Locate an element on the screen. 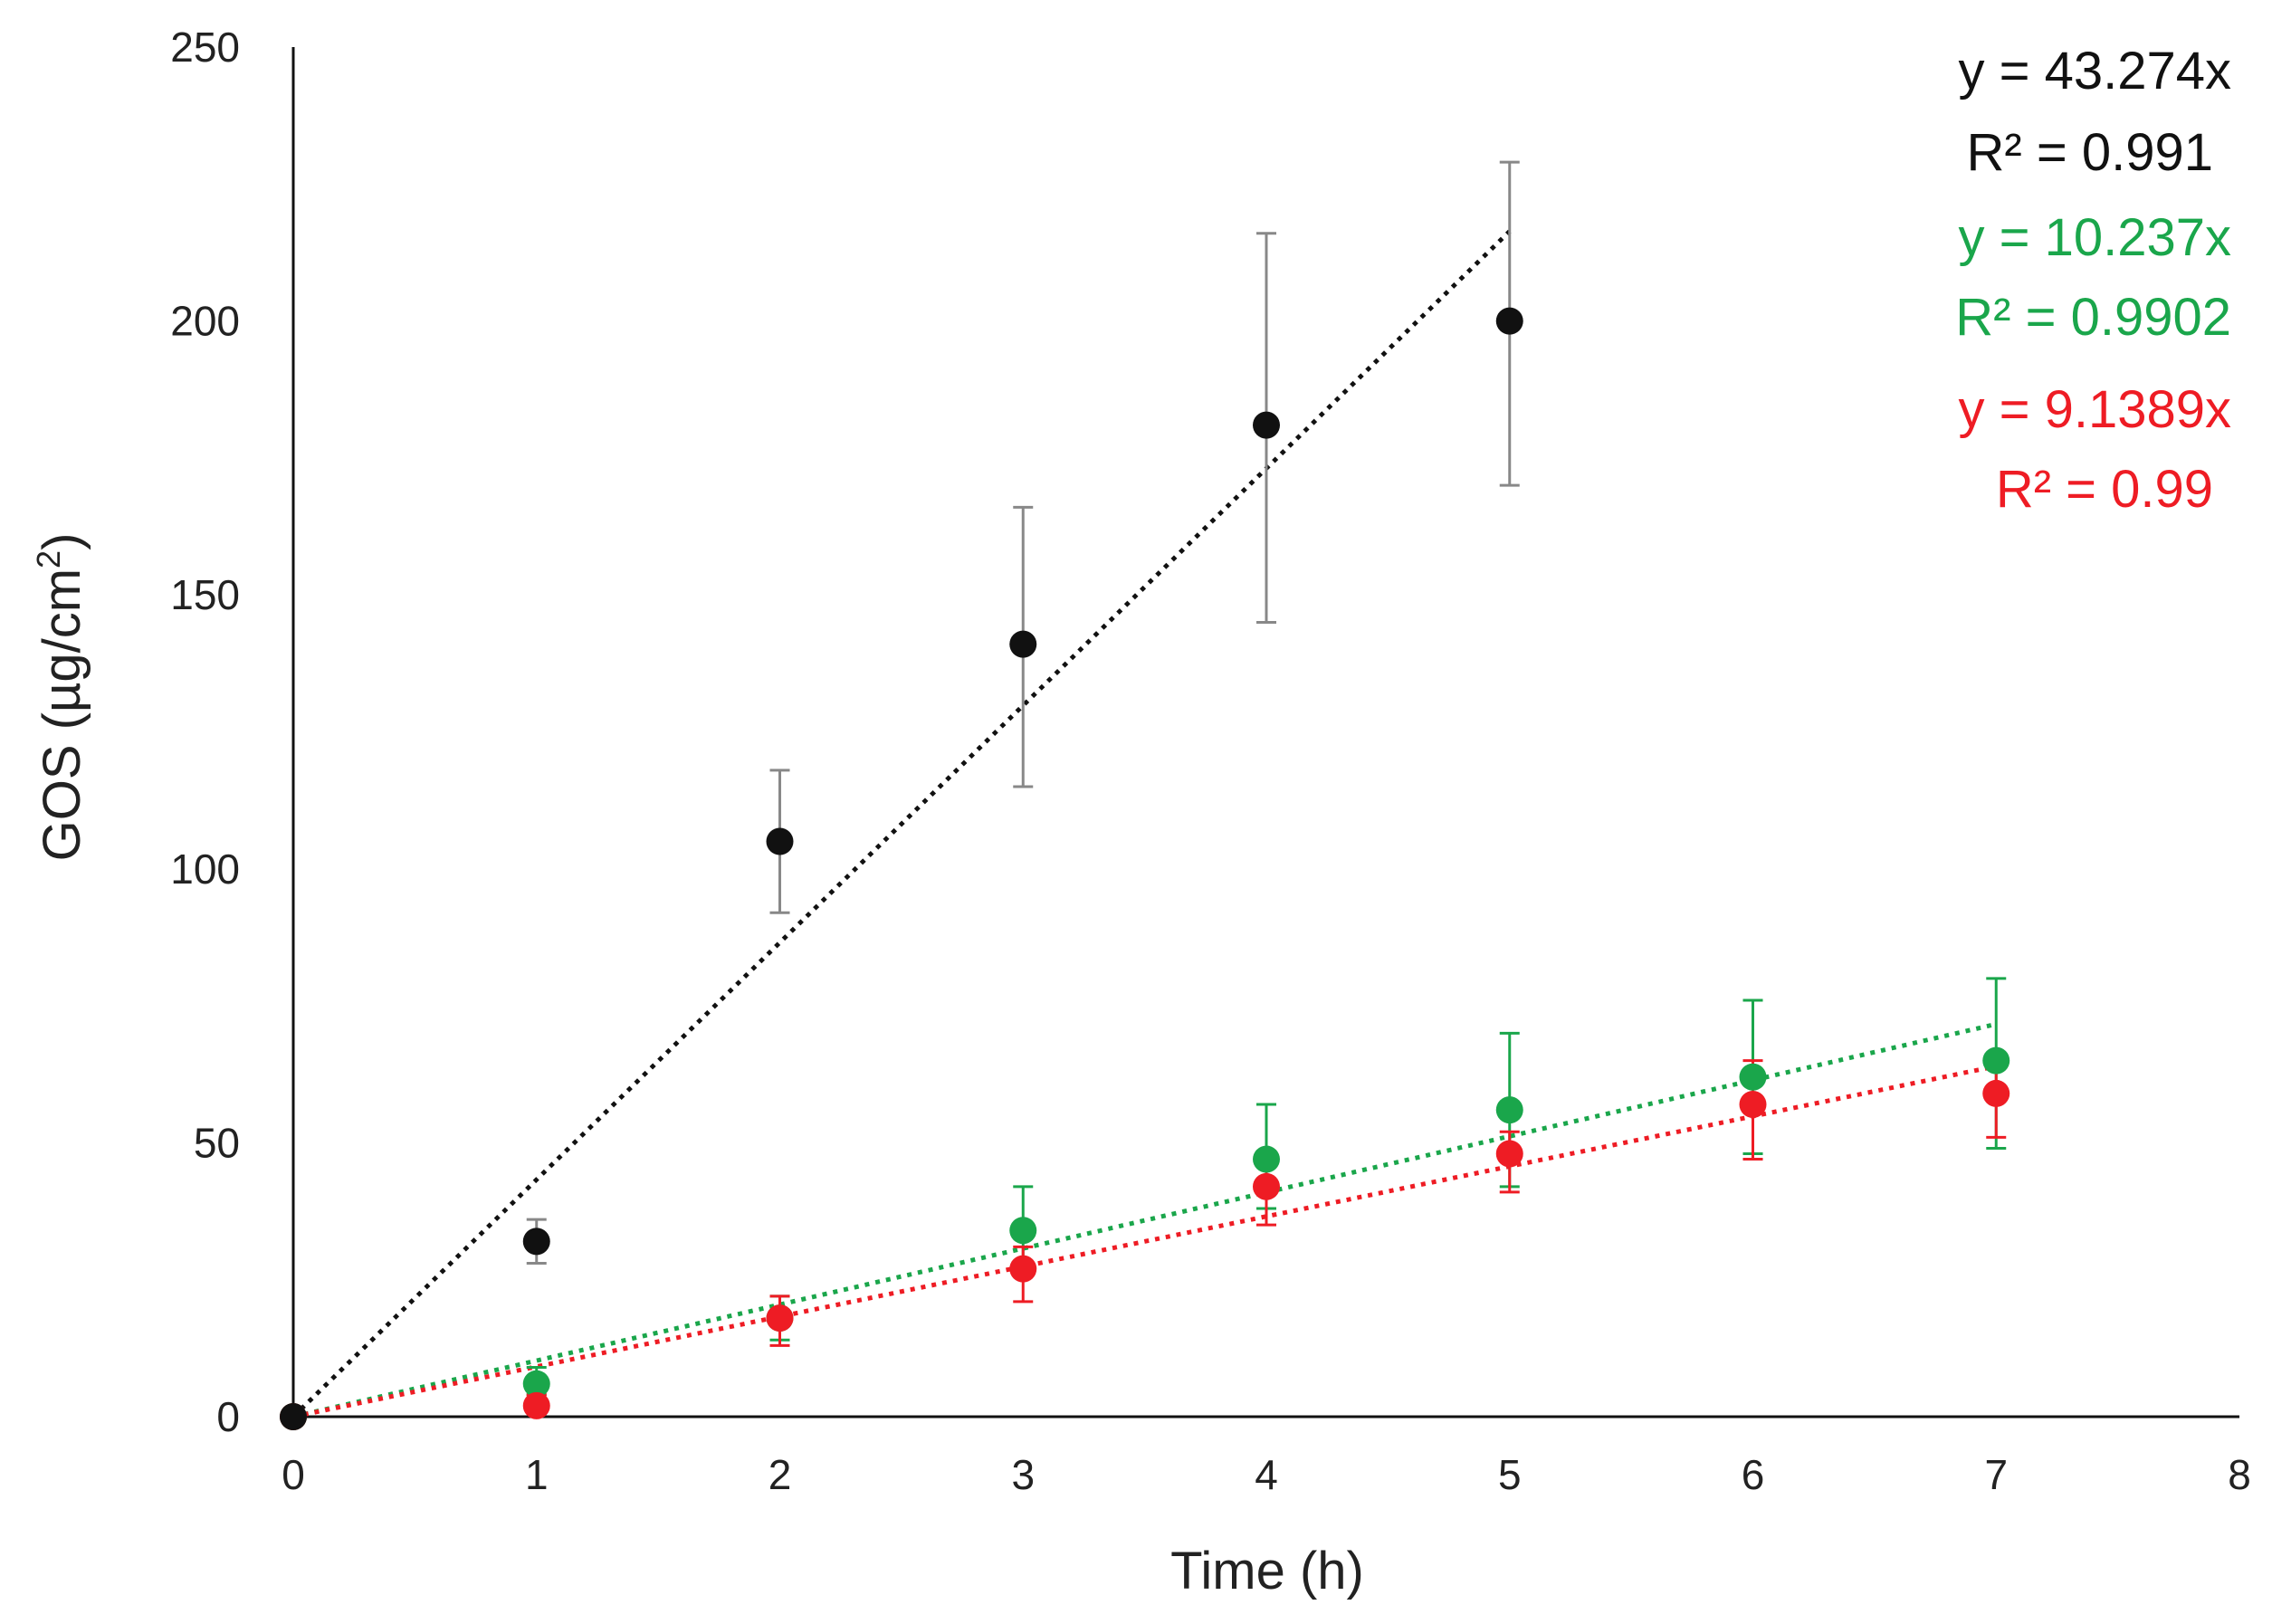 The height and width of the screenshot is (1624, 2272). red-equation: y = 9.1389x is located at coordinates (2095, 409).